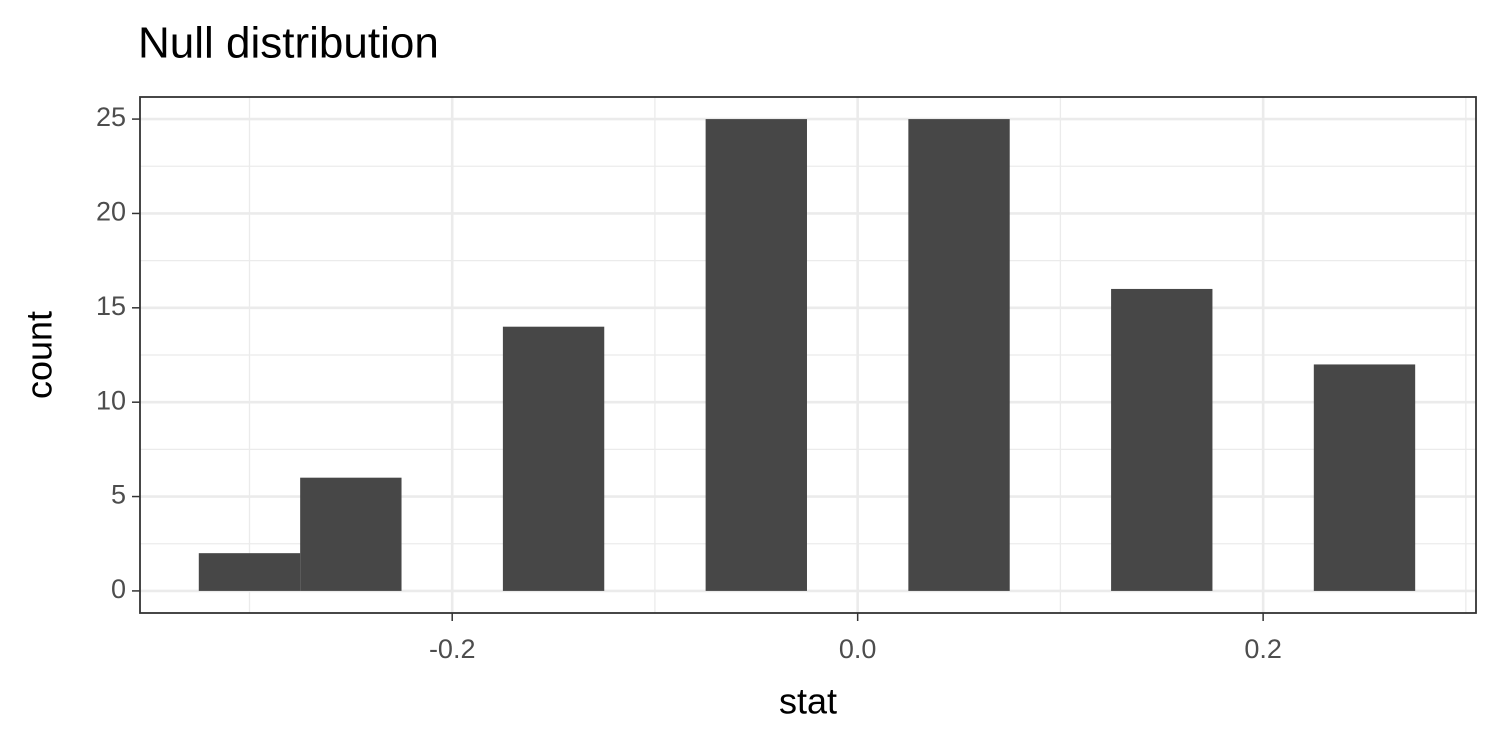  Describe the element at coordinates (111, 117) in the screenshot. I see `y-tick-label: 25` at that location.